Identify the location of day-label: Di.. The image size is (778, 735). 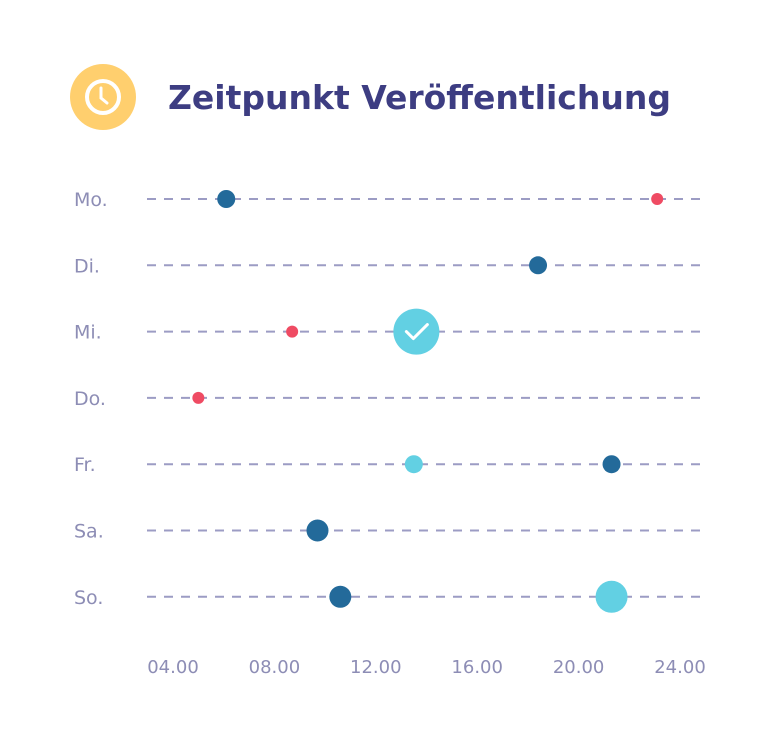
(87, 266).